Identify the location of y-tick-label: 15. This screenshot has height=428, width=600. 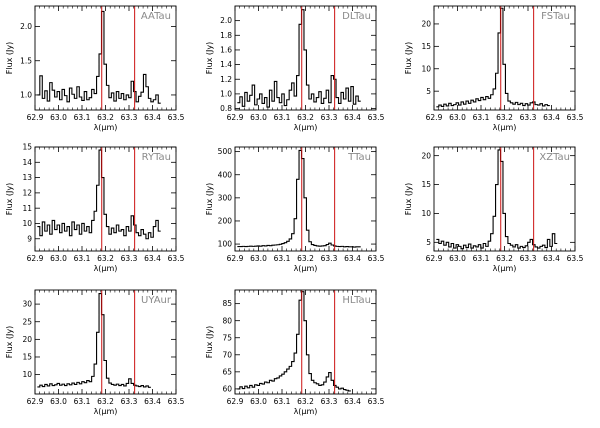
(426, 46).